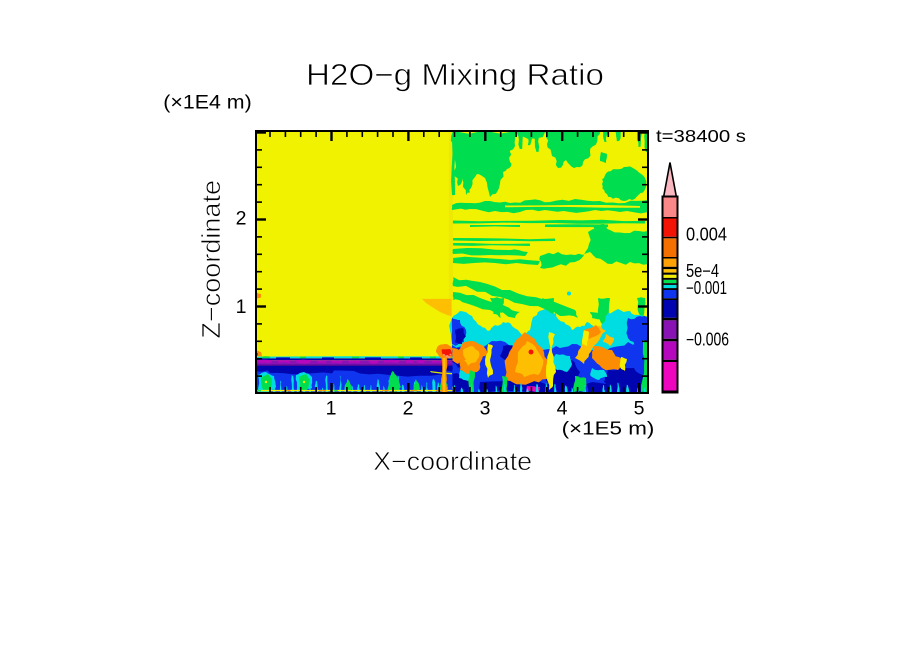 This screenshot has width=904, height=654. I want to click on svg-text: X−coordinate, so click(452, 461).